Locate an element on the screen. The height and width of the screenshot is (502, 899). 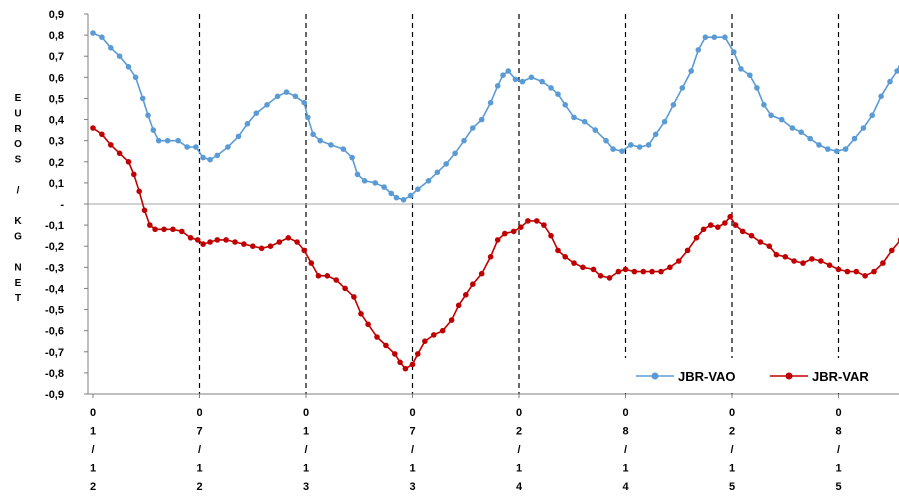
y-tick-label: -0,1 is located at coordinates (54, 226).